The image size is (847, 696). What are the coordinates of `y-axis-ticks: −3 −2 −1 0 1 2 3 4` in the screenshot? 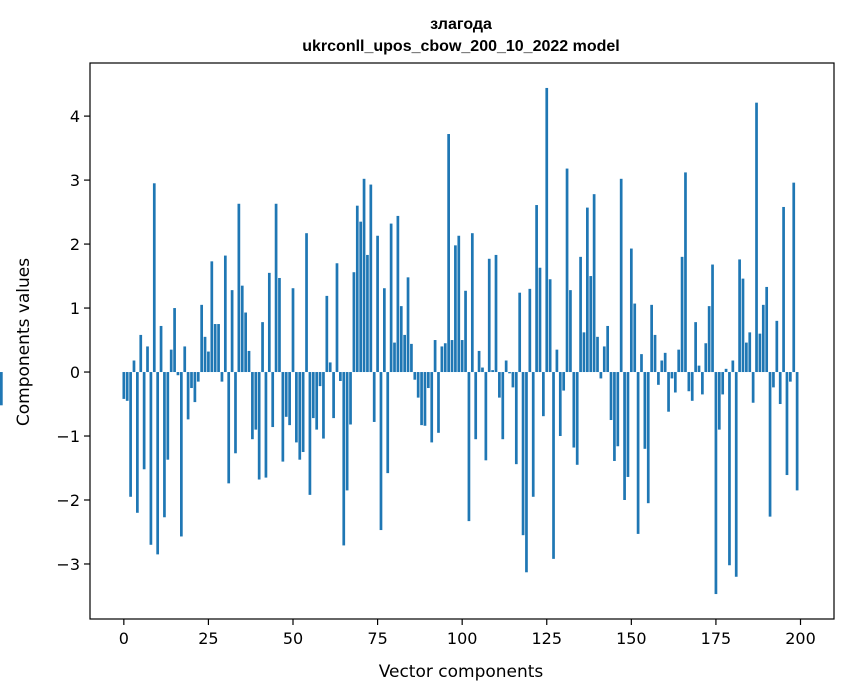 It's located at (73, 340).